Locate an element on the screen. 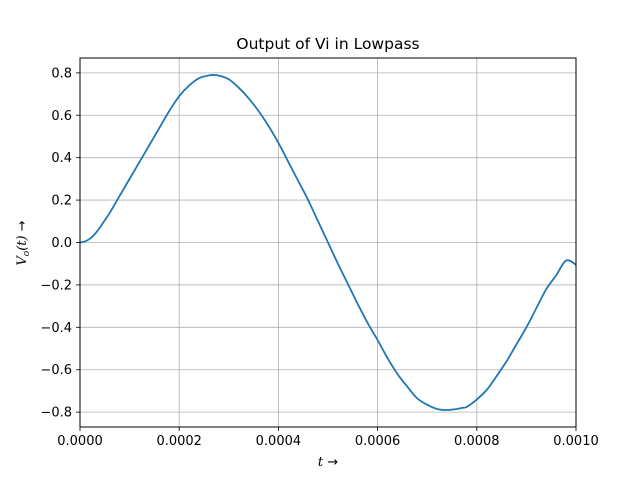  y-axis-label: Vo(t) → is located at coordinates (23, 242).